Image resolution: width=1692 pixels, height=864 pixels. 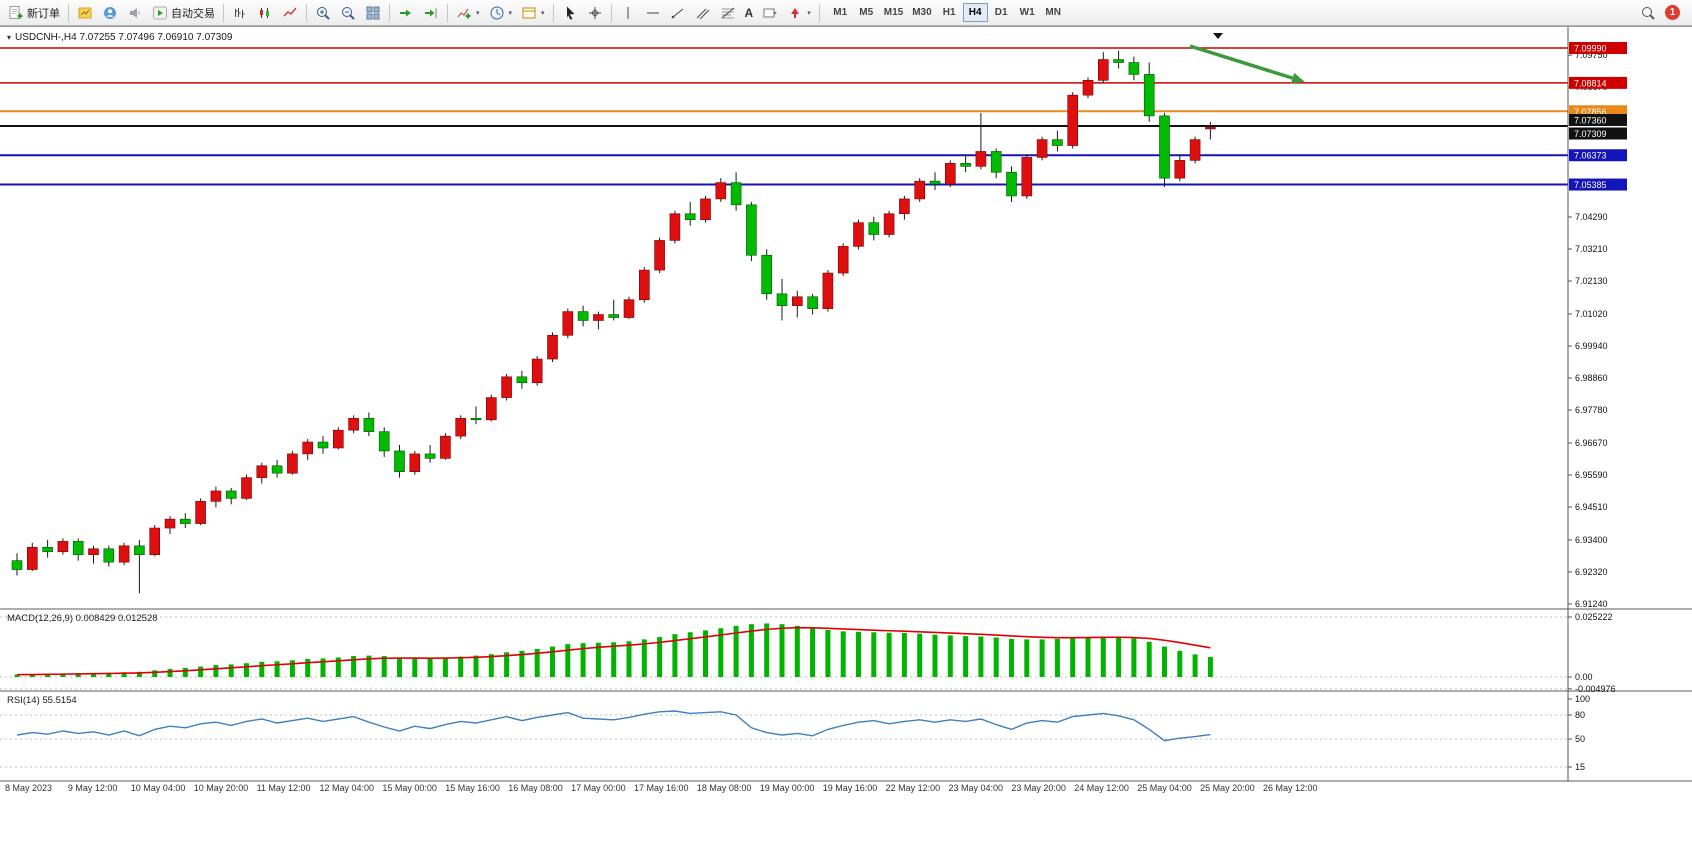 I want to click on auto-scroll-icon, so click(x=405, y=12).